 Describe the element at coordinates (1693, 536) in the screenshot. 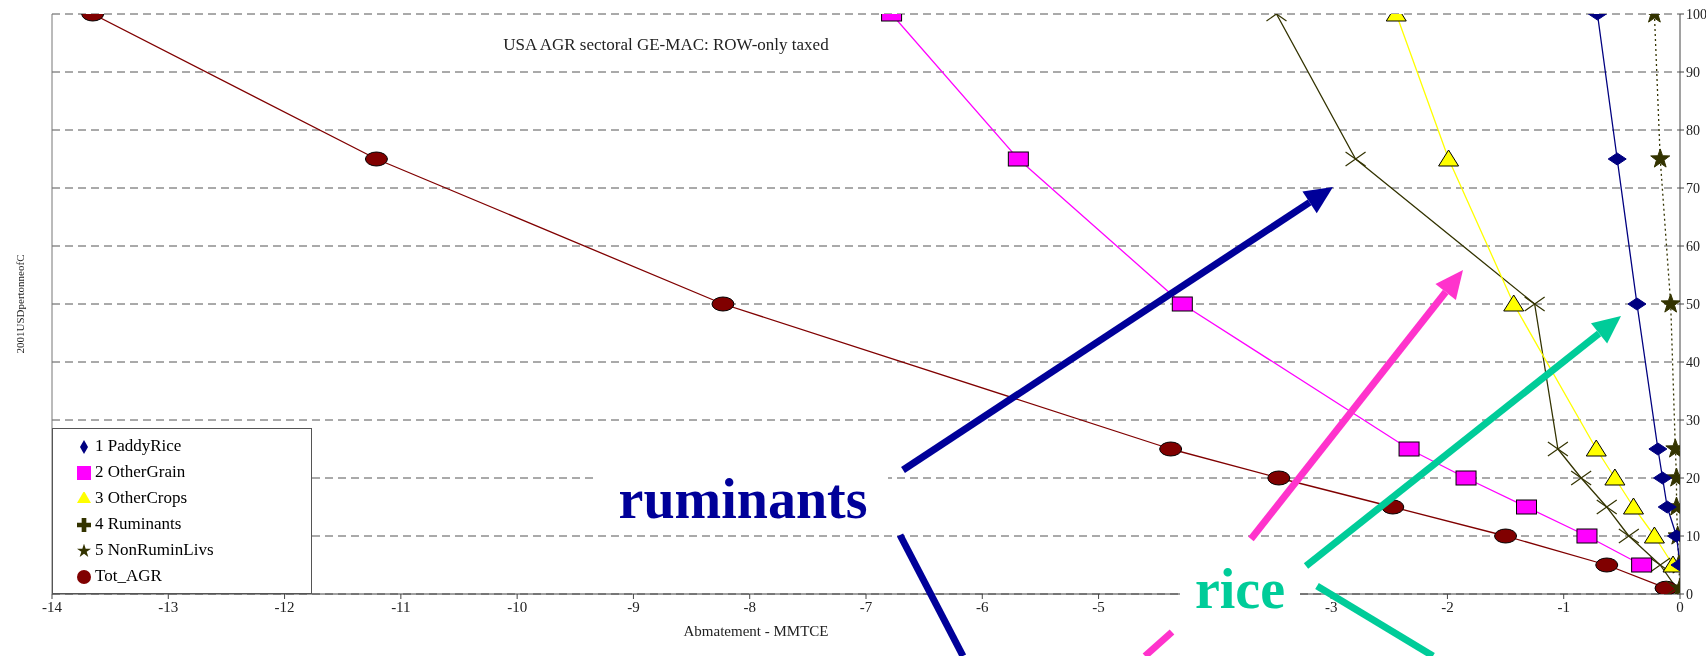

I see `y-tick-label: 10` at that location.